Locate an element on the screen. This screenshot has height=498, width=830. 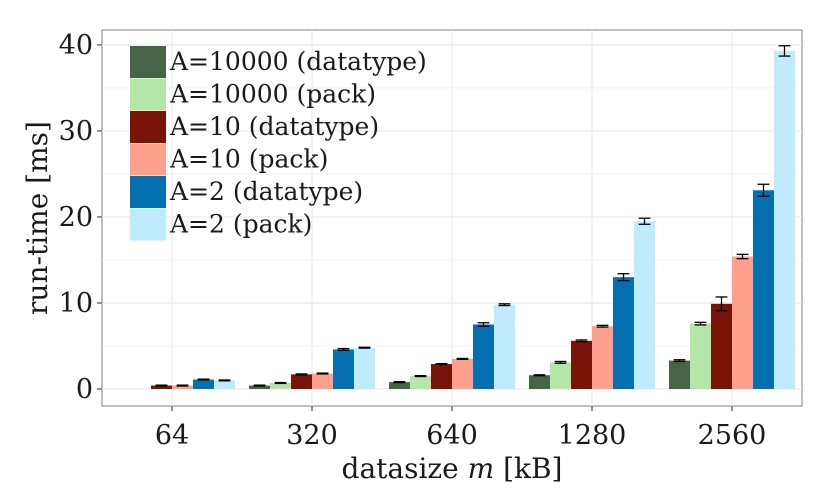
x-axis-title-variable: m is located at coordinates (481, 468).